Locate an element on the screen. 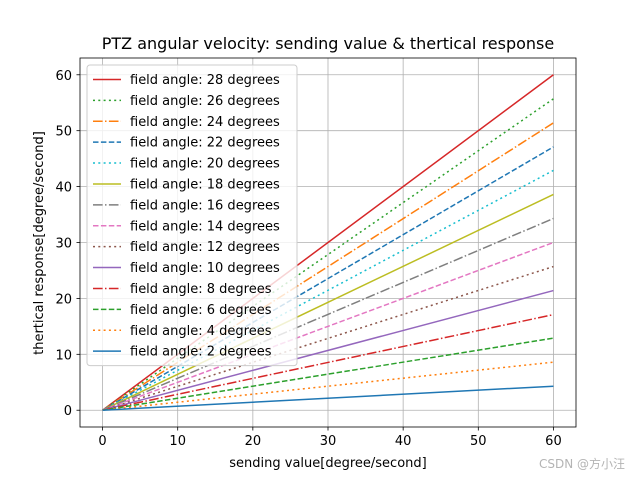 This screenshot has width=640, height=480. legend-label: field angle: 4 degrees is located at coordinates (201, 331).